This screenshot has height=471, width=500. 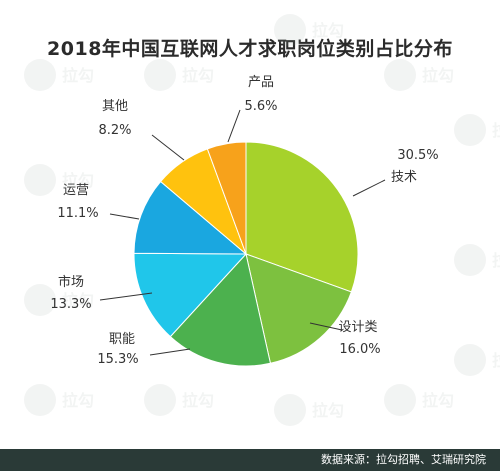 I want to click on slice-value-label: 13.3%, so click(x=70, y=304).